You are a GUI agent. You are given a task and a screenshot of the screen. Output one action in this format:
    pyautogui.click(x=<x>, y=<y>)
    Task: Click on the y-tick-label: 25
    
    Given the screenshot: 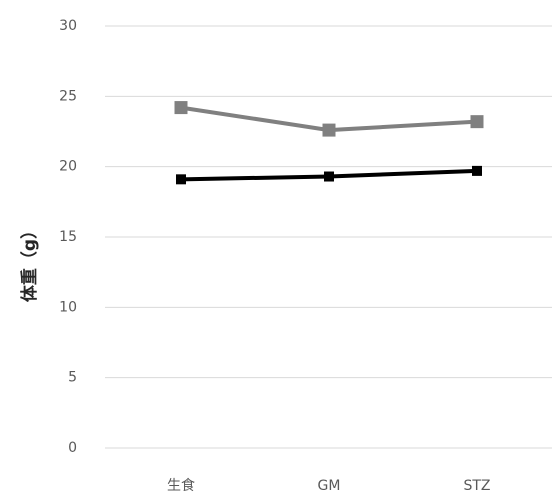 What is the action you would take?
    pyautogui.click(x=68, y=96)
    